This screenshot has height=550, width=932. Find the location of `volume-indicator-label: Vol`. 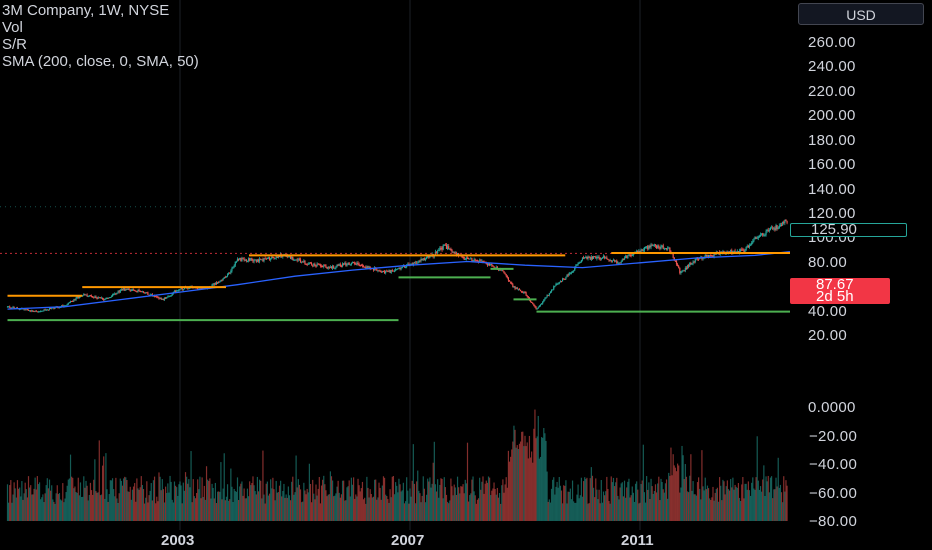

volume-indicator-label: Vol is located at coordinates (12, 27).